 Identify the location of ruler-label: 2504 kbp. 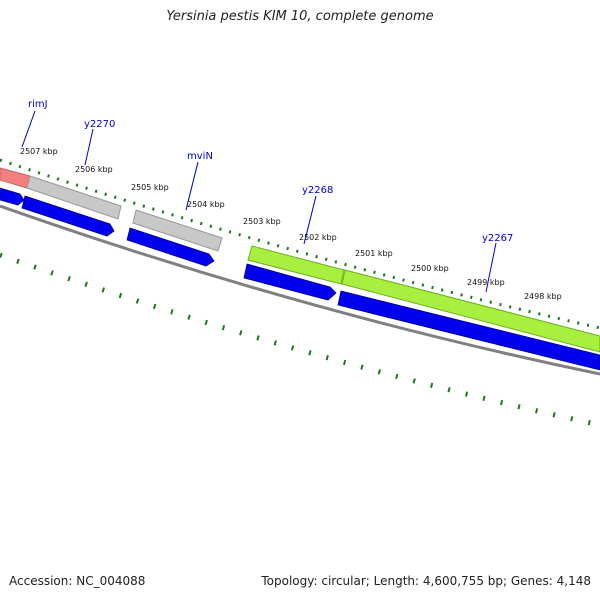
(206, 204).